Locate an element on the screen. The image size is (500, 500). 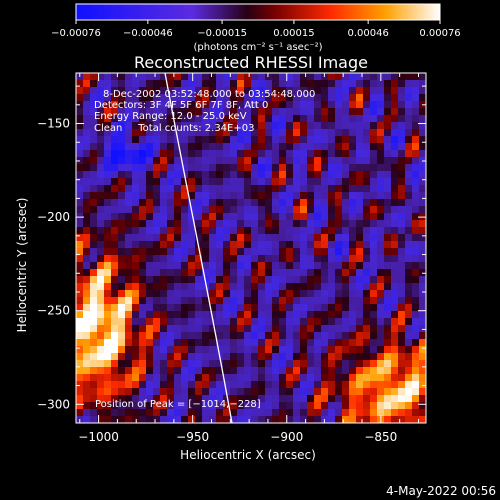
chart-title: Reconstructed RHESSI Image is located at coordinates (251, 62).